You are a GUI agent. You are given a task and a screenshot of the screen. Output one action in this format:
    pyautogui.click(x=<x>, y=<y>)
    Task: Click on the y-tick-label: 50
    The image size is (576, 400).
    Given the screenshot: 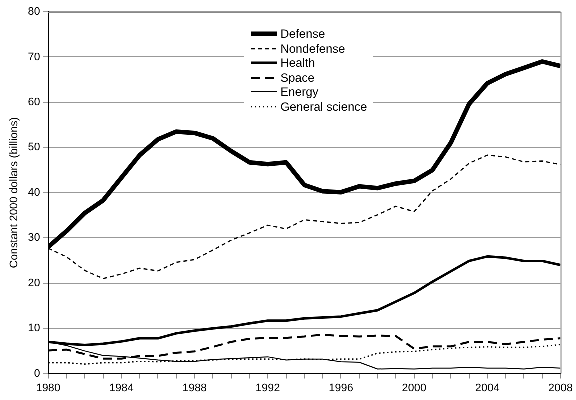 What is the action you would take?
    pyautogui.click(x=34, y=148)
    